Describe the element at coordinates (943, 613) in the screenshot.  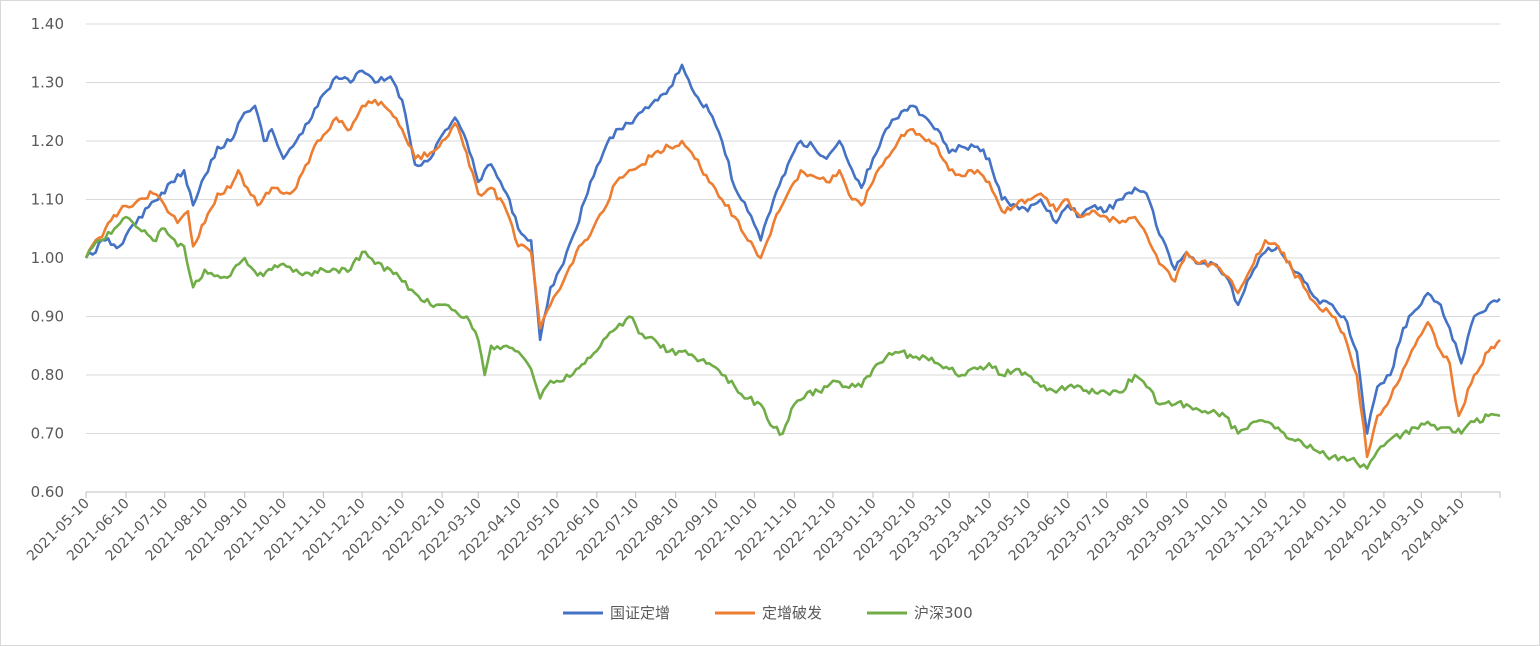
I see `legend-label: 沪深300` at that location.